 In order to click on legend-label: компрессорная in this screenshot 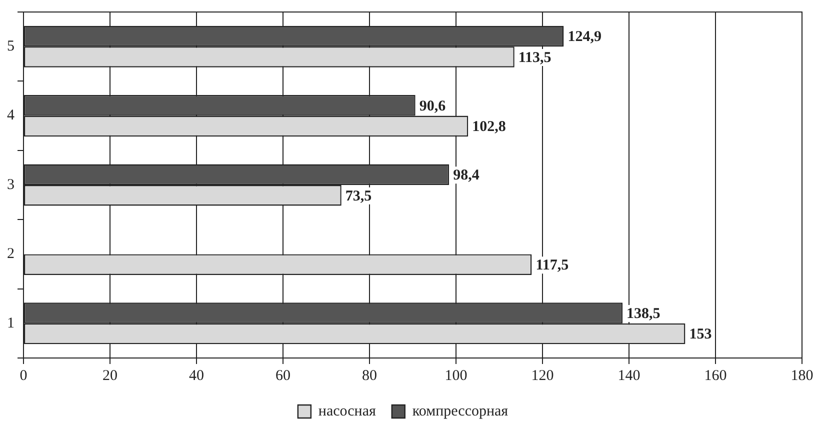, I will do `click(460, 411)`.